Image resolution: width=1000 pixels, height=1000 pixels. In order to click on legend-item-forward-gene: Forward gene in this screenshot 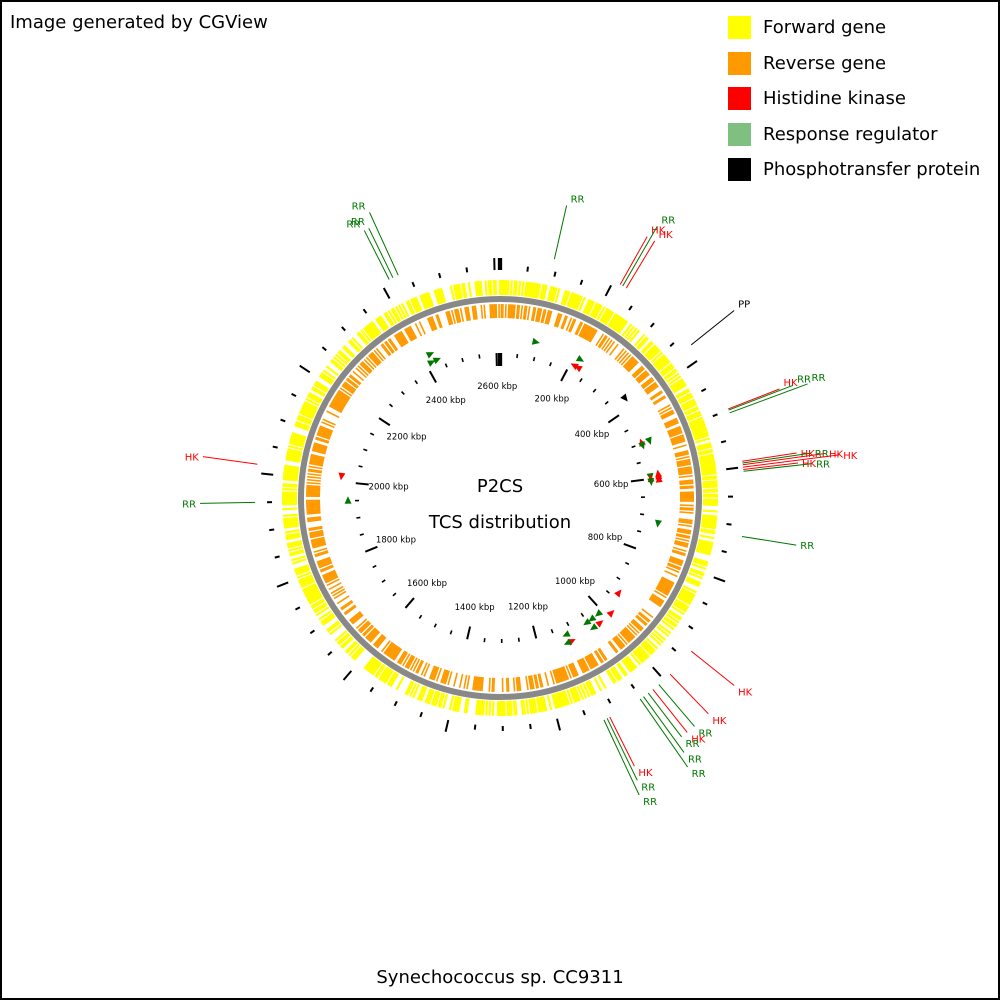, I will do `click(854, 28)`.